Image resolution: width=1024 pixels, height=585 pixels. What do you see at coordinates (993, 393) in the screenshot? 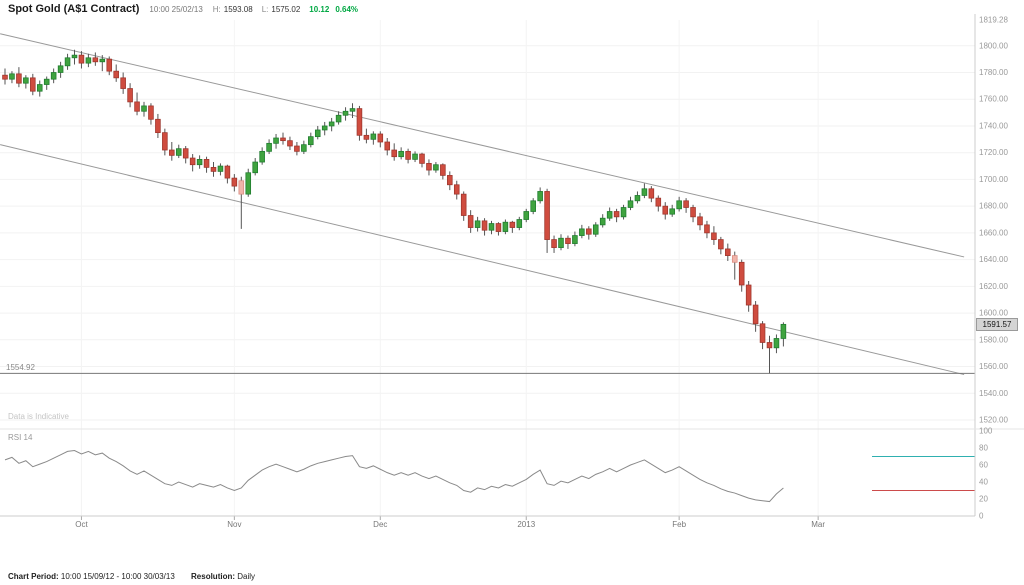
I see `svg-text: 1540.00` at bounding box center [993, 393].